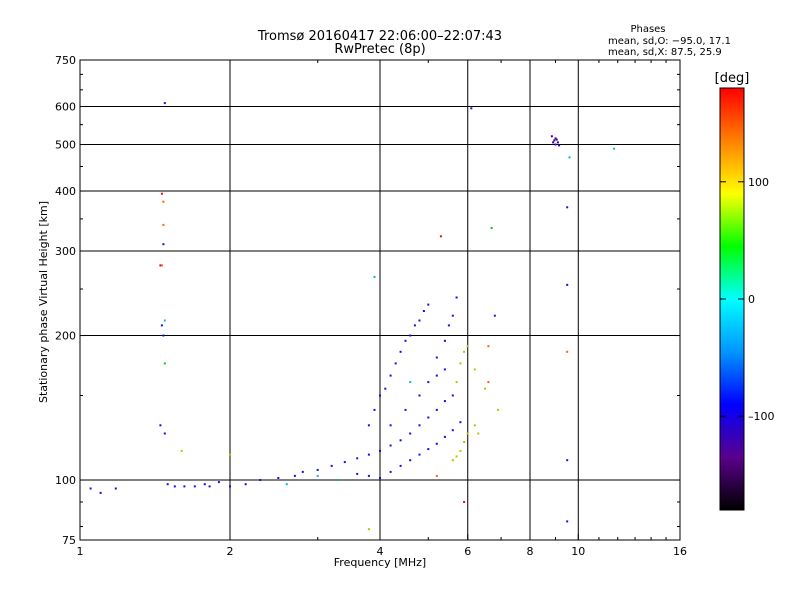  I want to click on x-tick-label: 6, so click(467, 551).